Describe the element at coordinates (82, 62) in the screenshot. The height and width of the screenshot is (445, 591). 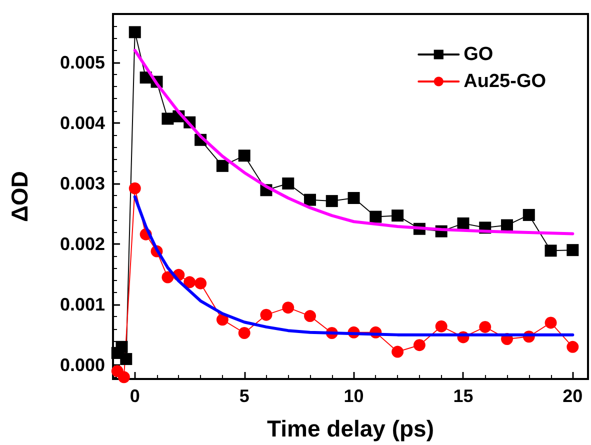
I see `y-tick-label: 0.005` at that location.